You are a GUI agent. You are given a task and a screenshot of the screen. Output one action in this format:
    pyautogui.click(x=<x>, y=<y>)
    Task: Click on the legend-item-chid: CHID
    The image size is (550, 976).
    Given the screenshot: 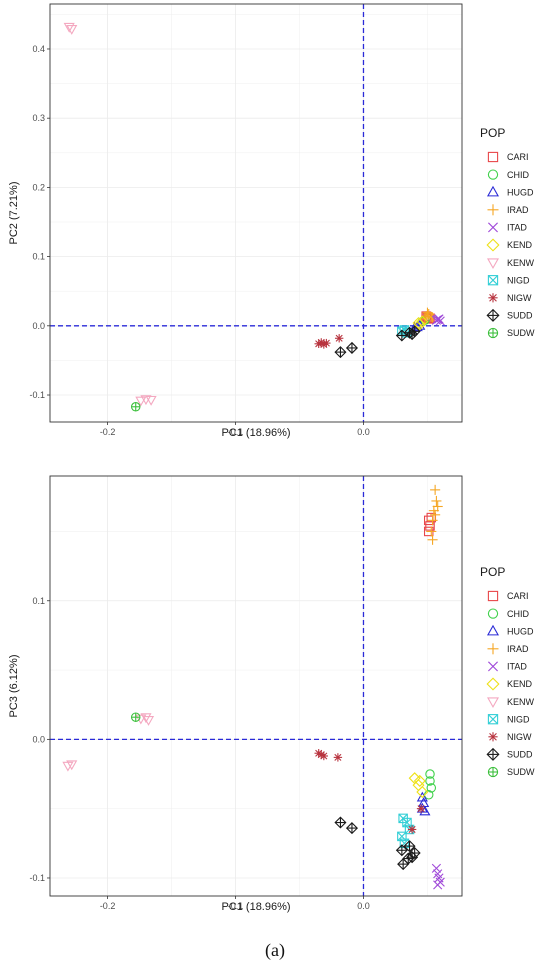 What is the action you would take?
    pyautogui.click(x=508, y=174)
    